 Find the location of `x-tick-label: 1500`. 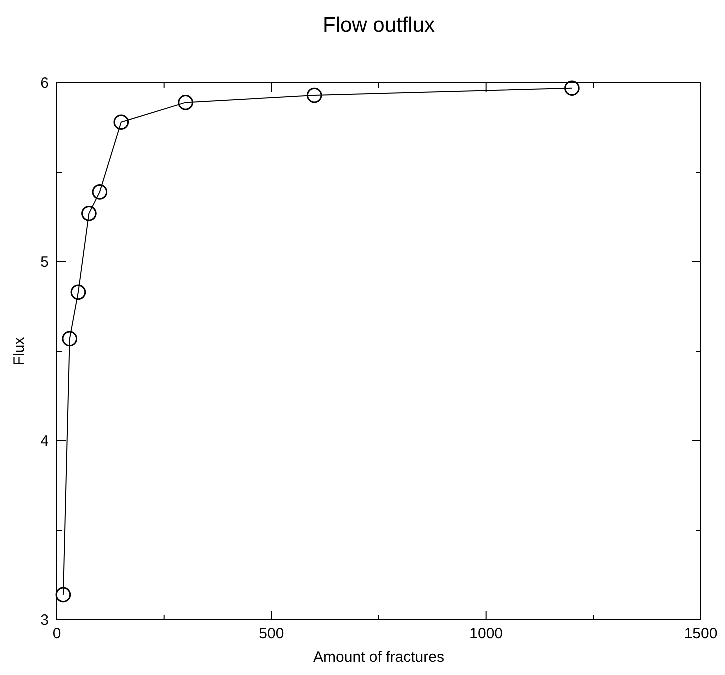

x-tick-label: 1500 is located at coordinates (701, 634).